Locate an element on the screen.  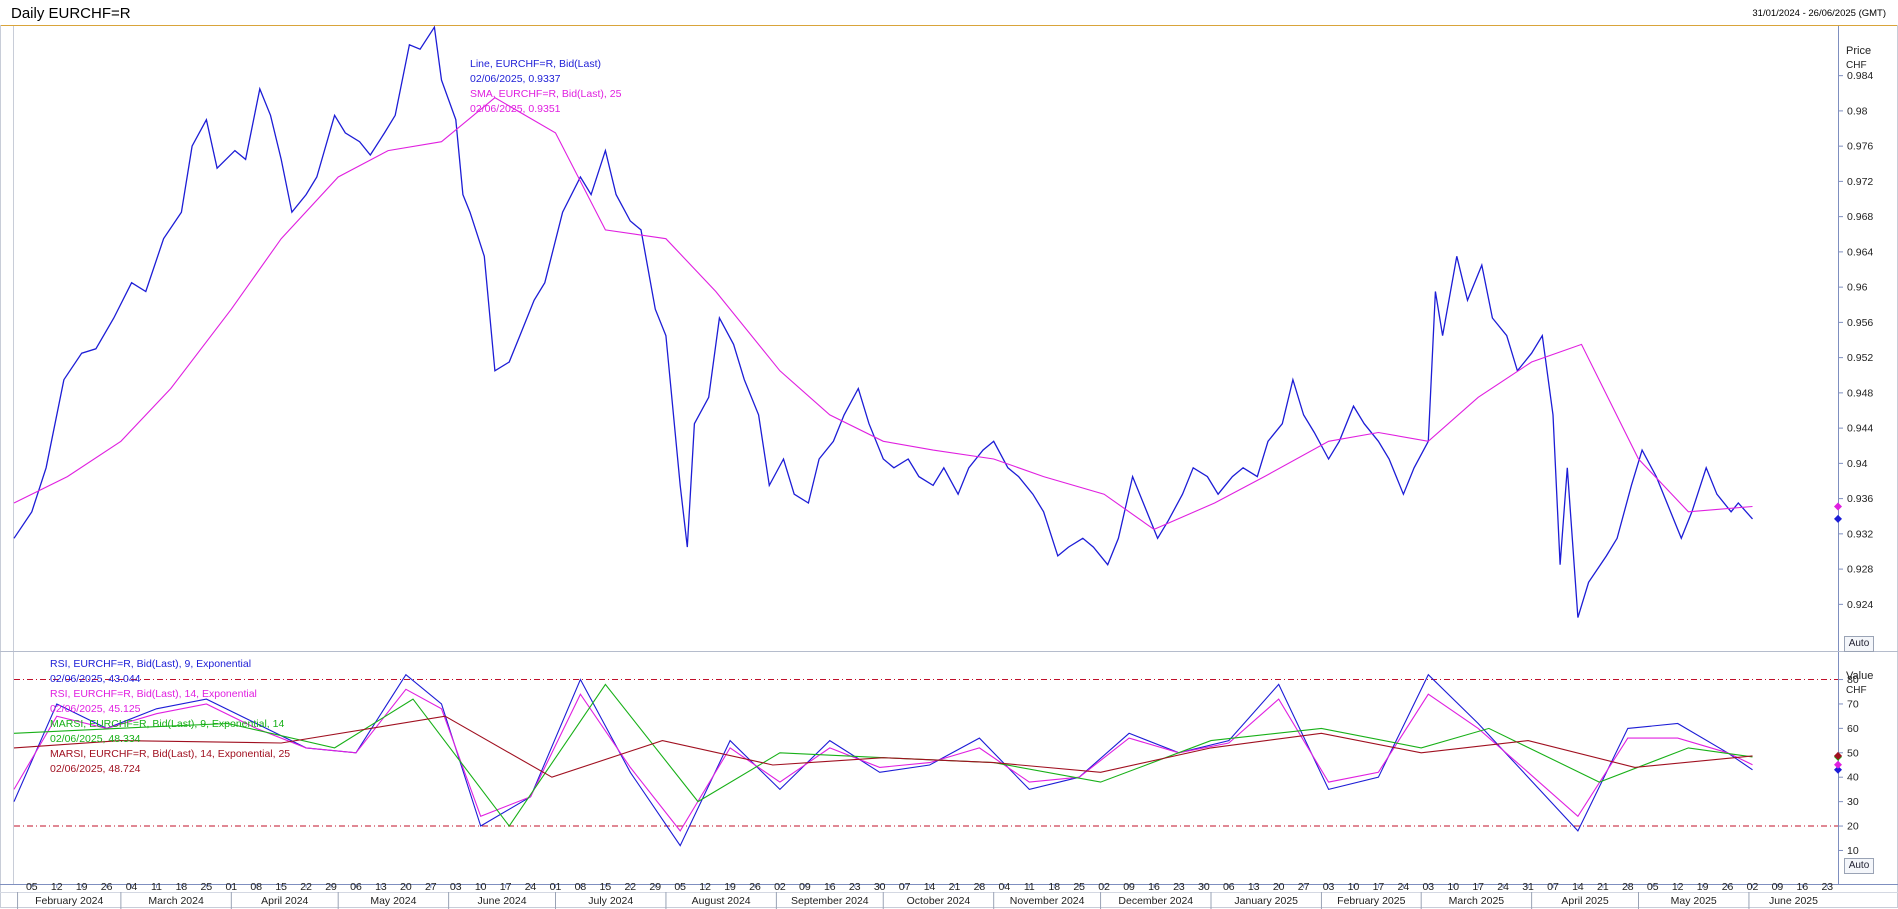
price-ytick-label: 0.924 is located at coordinates (1860, 605).